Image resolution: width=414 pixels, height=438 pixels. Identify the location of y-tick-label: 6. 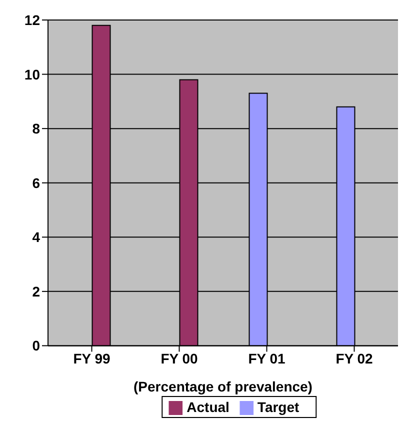
(36, 182).